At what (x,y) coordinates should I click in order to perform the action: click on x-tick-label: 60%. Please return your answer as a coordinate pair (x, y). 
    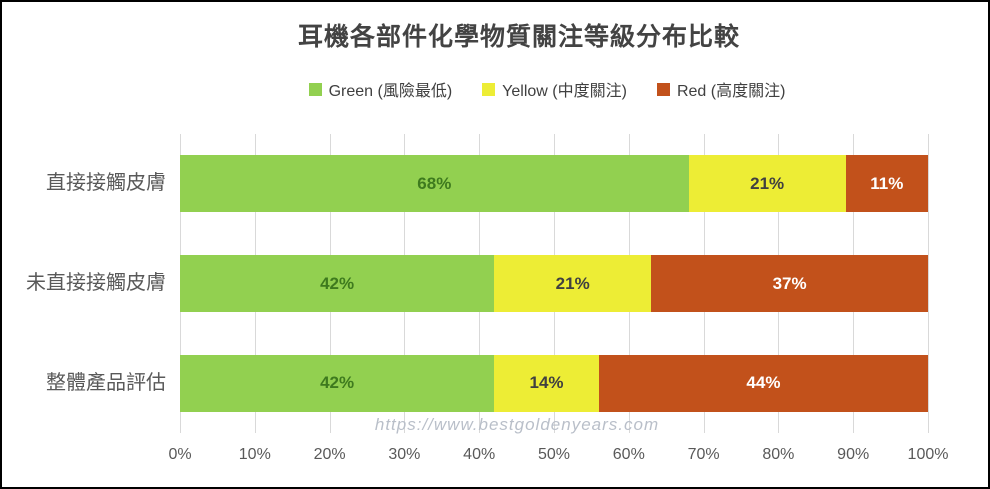
    Looking at the image, I should click on (628, 454).